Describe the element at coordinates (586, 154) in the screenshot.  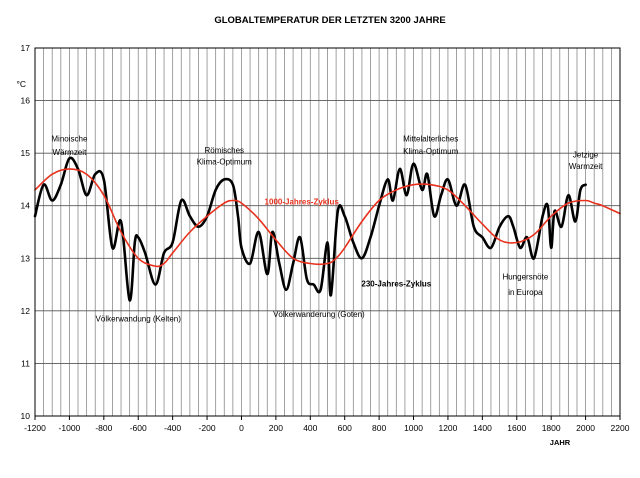
I see `annotation: Jetzige` at that location.